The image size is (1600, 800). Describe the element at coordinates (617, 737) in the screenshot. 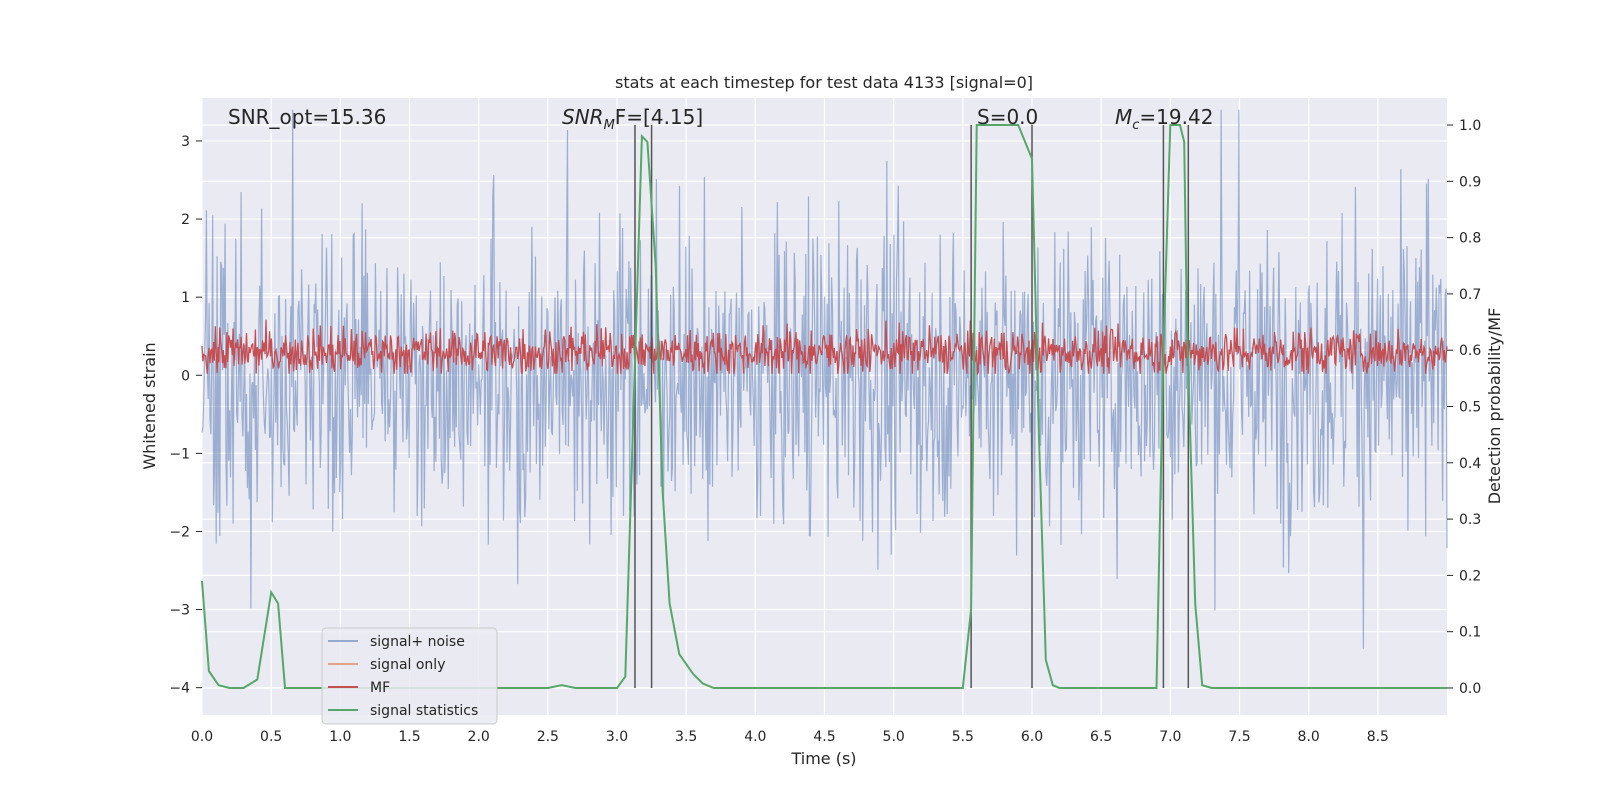

I see `x-tick-label: 3.0` at that location.